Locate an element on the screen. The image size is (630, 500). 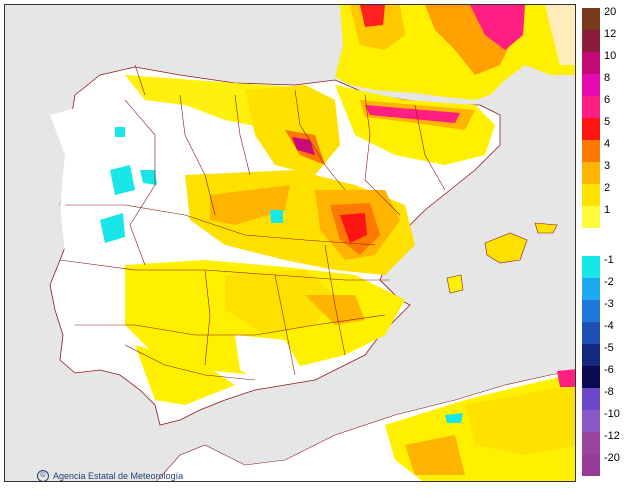
legend-label: -8 is located at coordinates (609, 392).